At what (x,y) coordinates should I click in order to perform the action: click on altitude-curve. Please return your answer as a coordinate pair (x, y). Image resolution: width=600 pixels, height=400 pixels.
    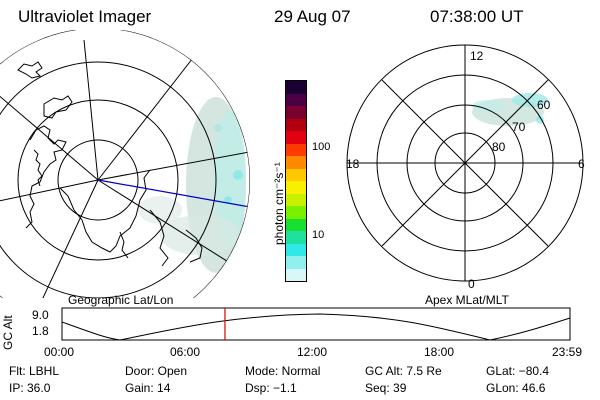
    Looking at the image, I should click on (316, 327).